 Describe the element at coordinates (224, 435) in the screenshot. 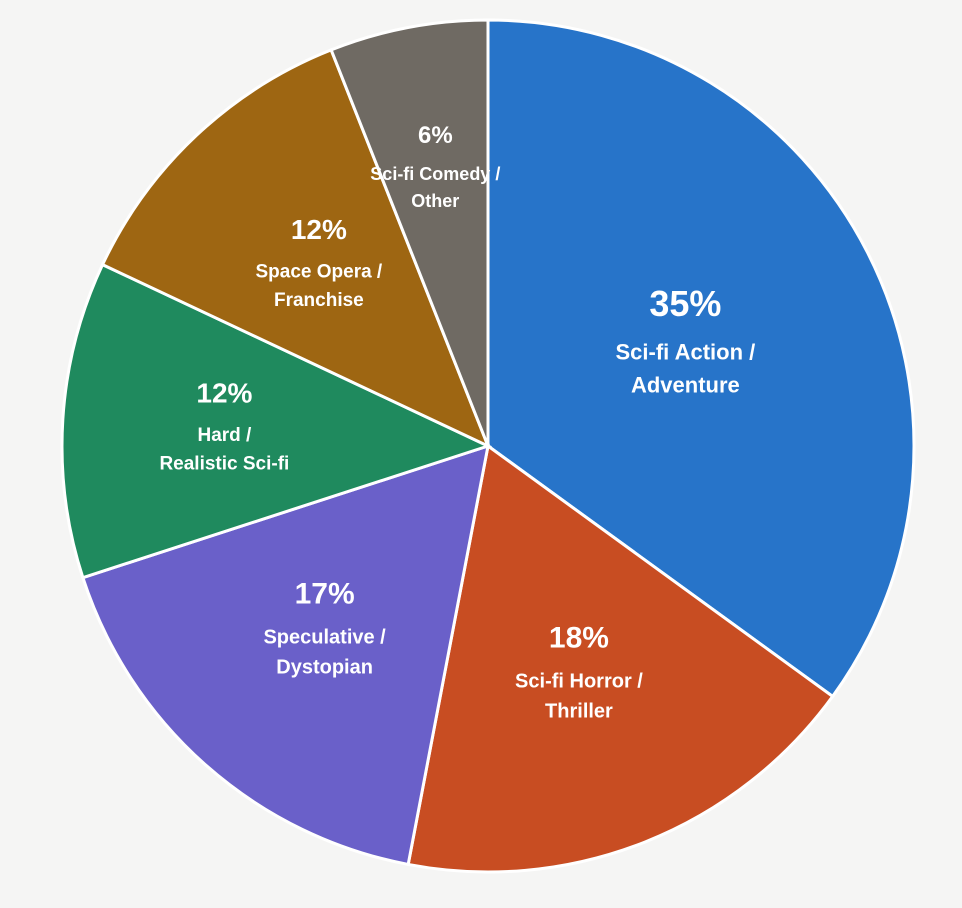

I see `pie-slice-category-label: Hard /` at that location.